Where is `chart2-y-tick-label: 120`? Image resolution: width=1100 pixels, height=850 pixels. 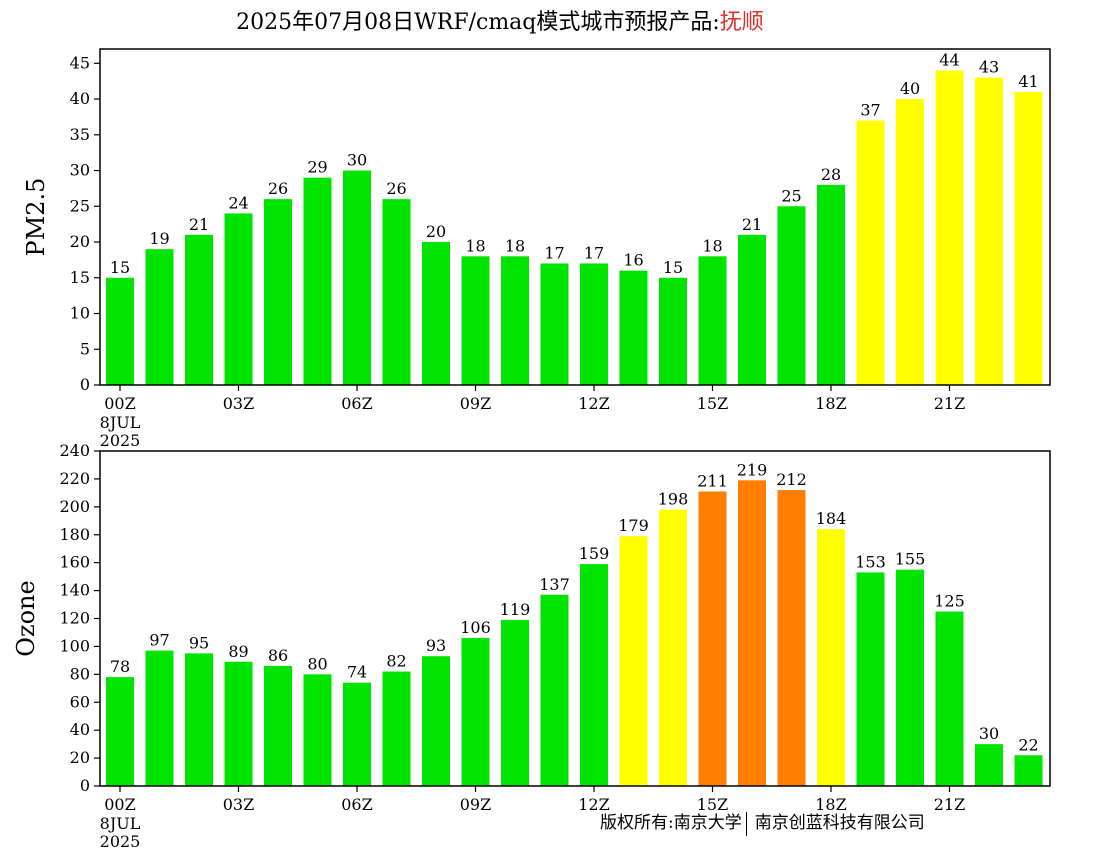 chart2-y-tick-label: 120 is located at coordinates (74, 618).